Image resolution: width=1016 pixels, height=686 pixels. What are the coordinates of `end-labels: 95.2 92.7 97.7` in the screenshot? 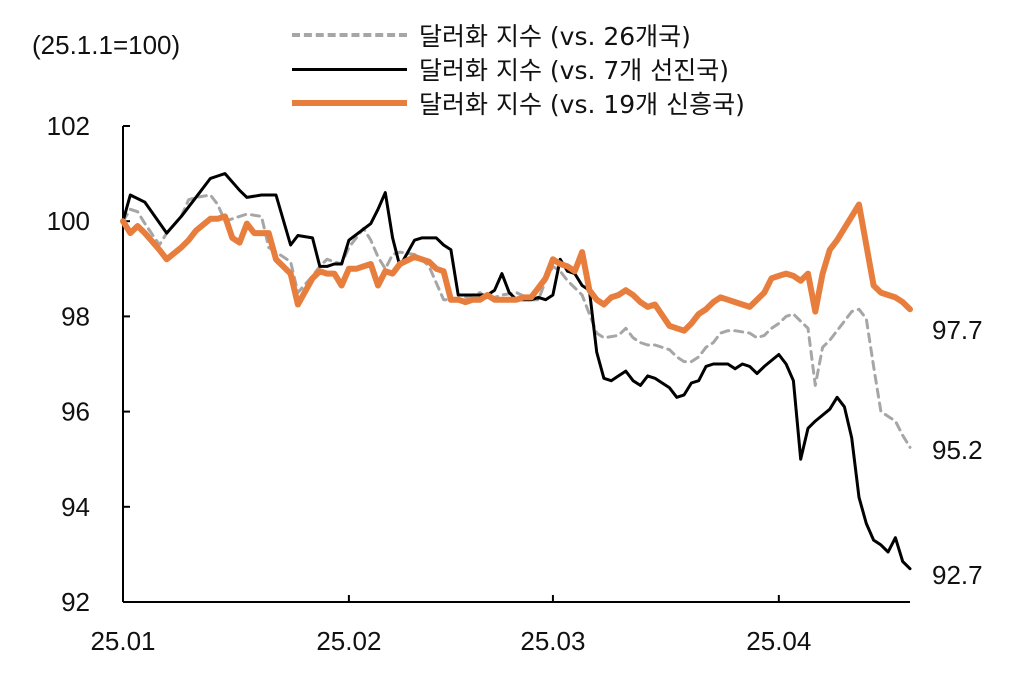 It's located at (957, 452).